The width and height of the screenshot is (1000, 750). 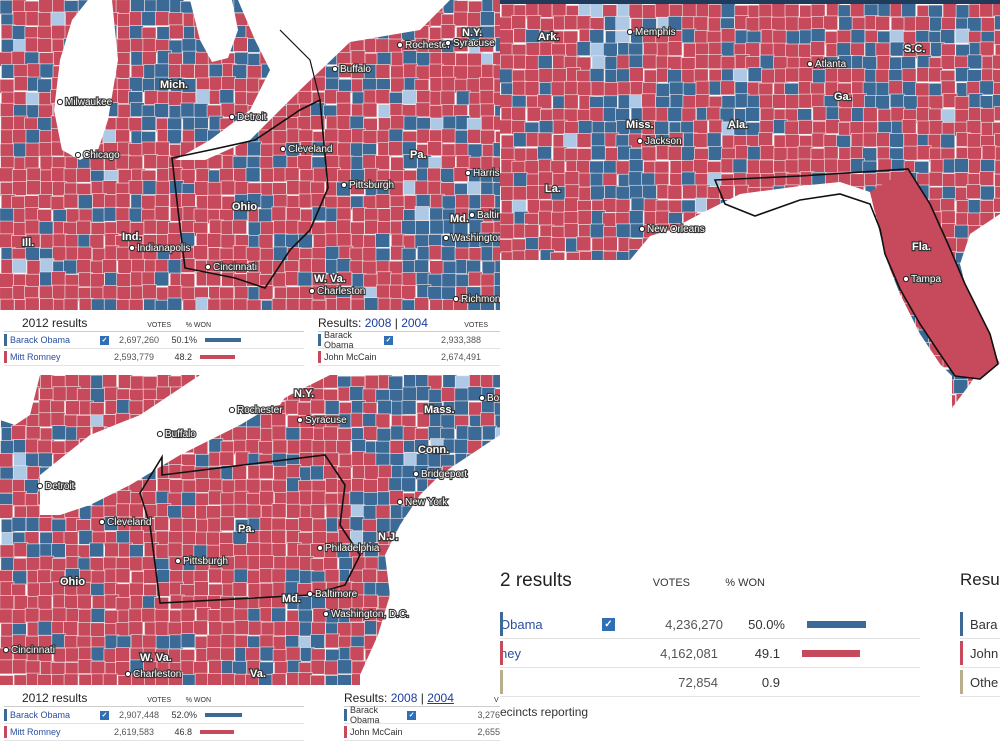 What do you see at coordinates (350, 357) in the screenshot?
I see `prior-candidate-name: John McCain` at bounding box center [350, 357].